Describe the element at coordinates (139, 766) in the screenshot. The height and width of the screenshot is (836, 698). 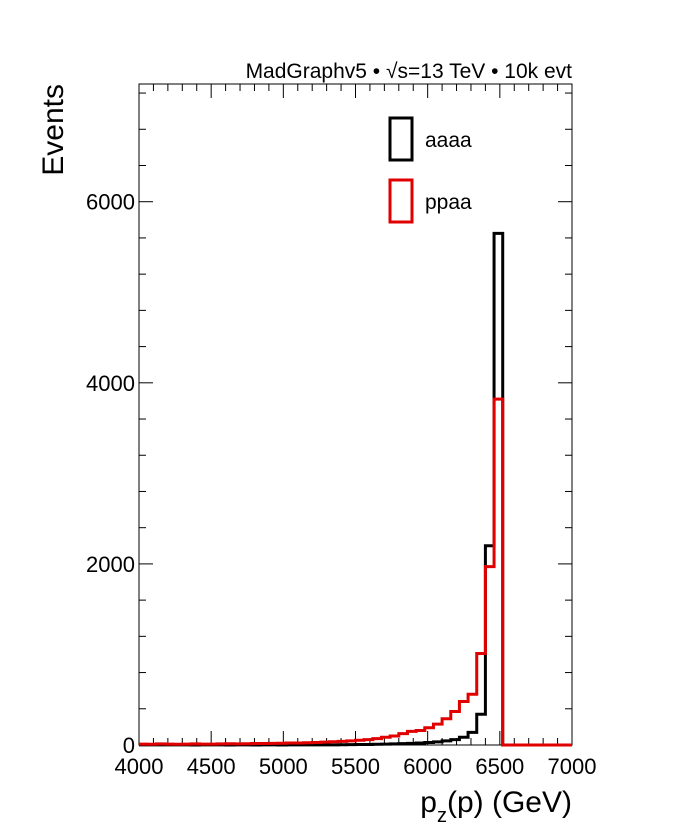
I see `x-tick-label: 4000` at that location.